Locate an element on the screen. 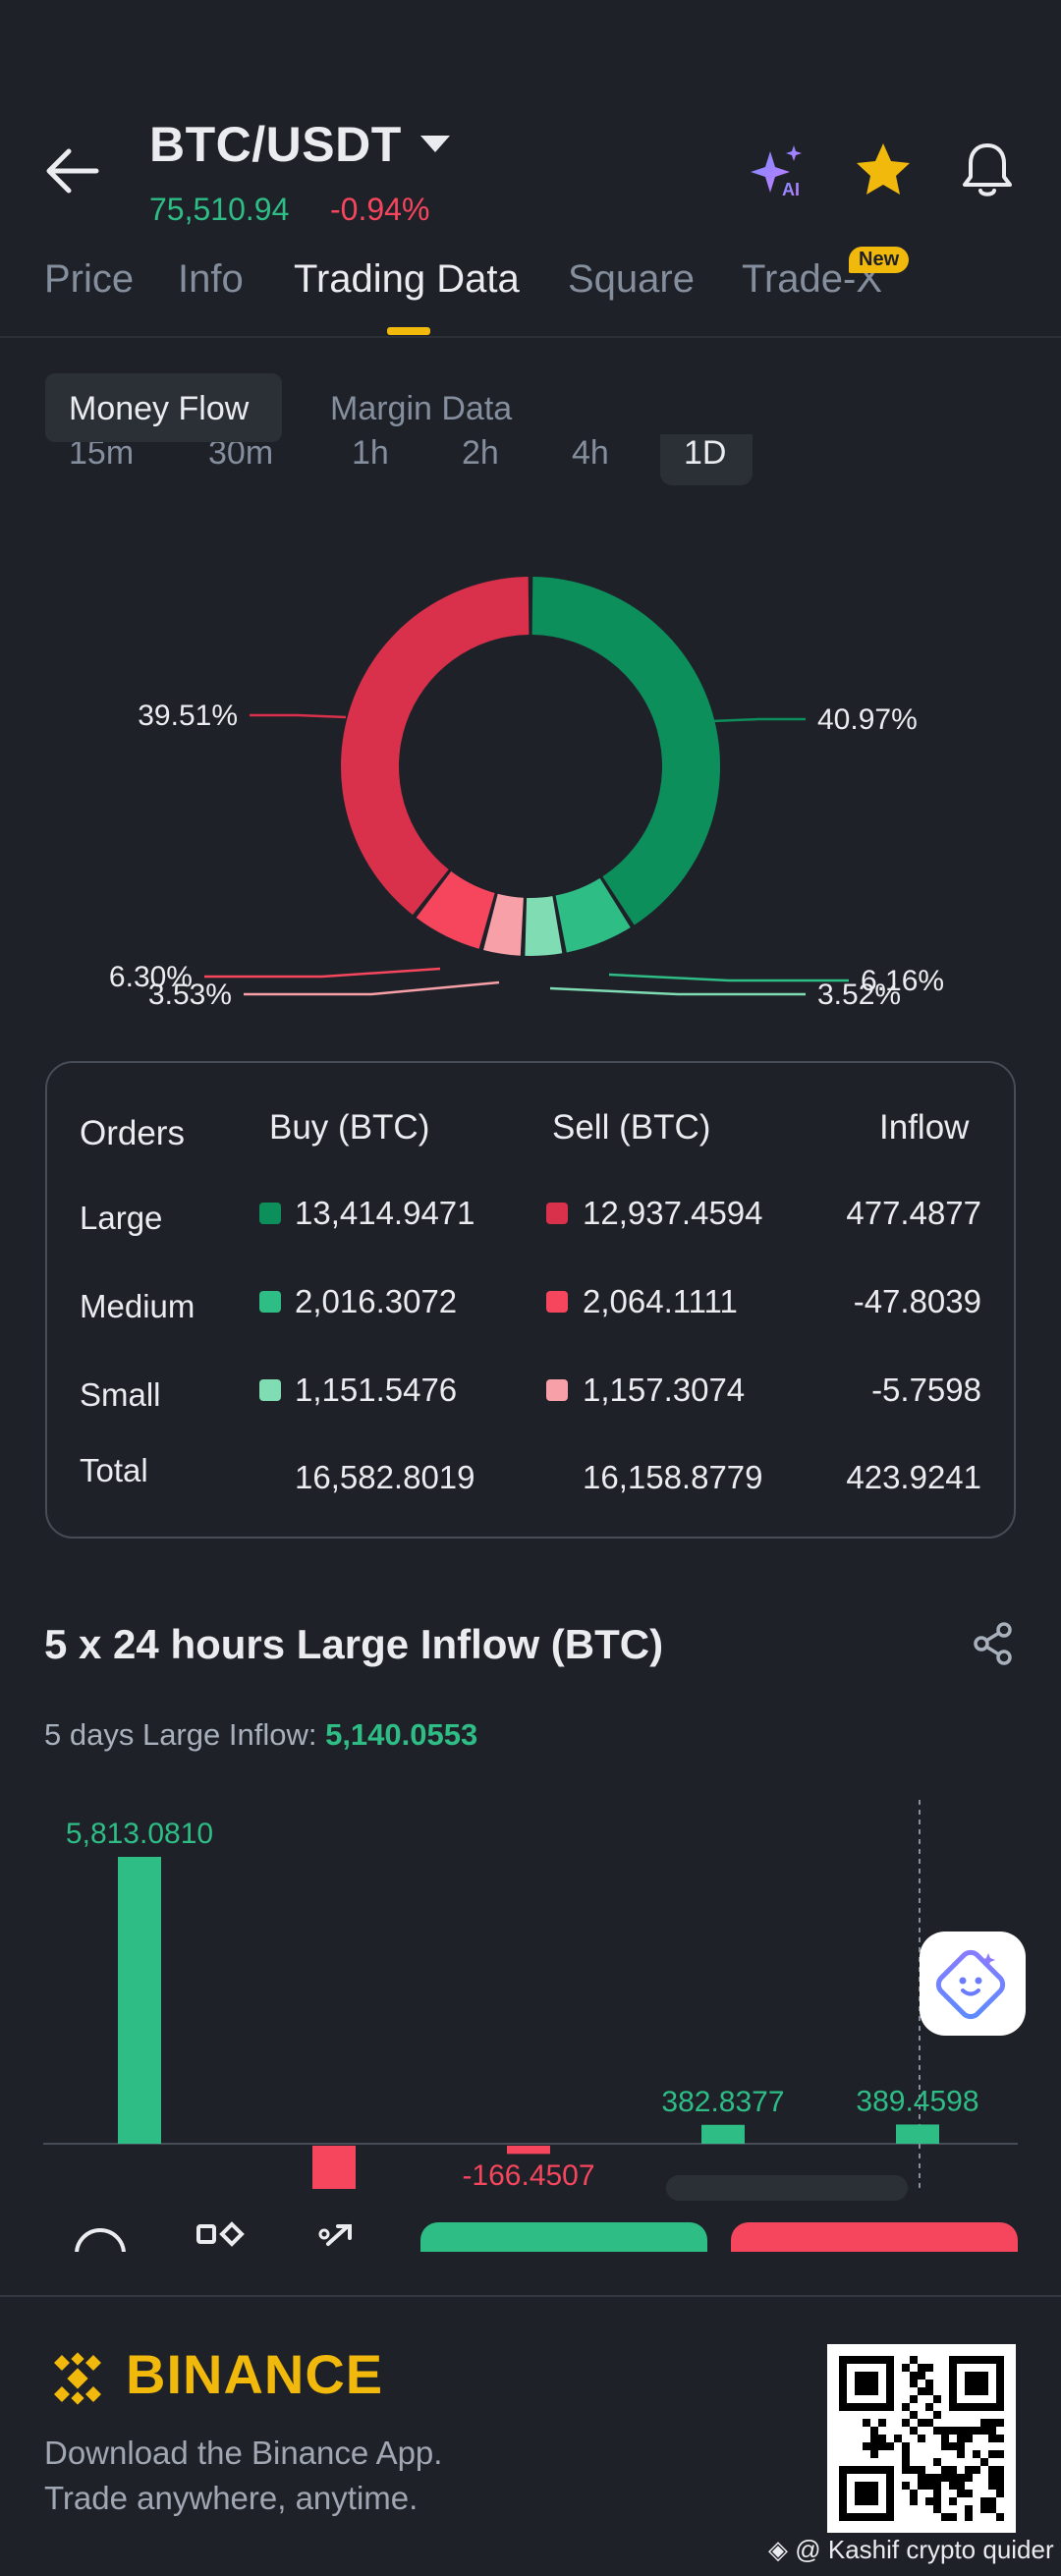  period-4h: 4h is located at coordinates (590, 453).